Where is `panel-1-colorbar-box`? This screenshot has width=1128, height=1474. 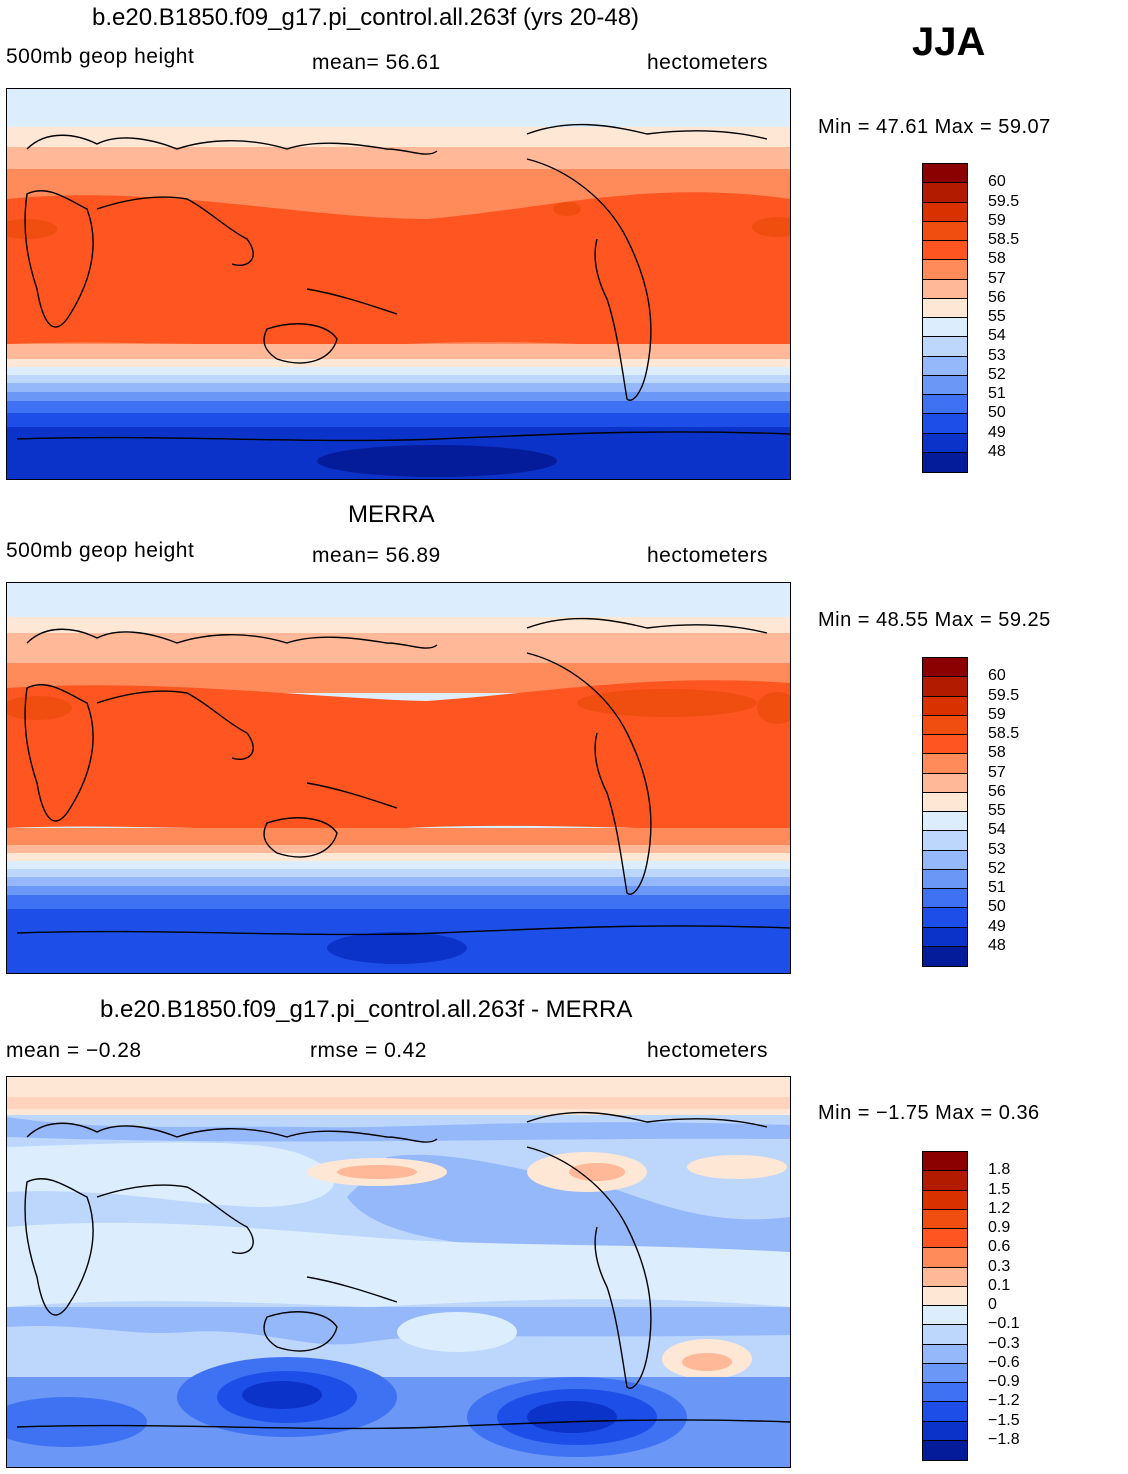
panel-1-colorbar-box is located at coordinates (945, 318).